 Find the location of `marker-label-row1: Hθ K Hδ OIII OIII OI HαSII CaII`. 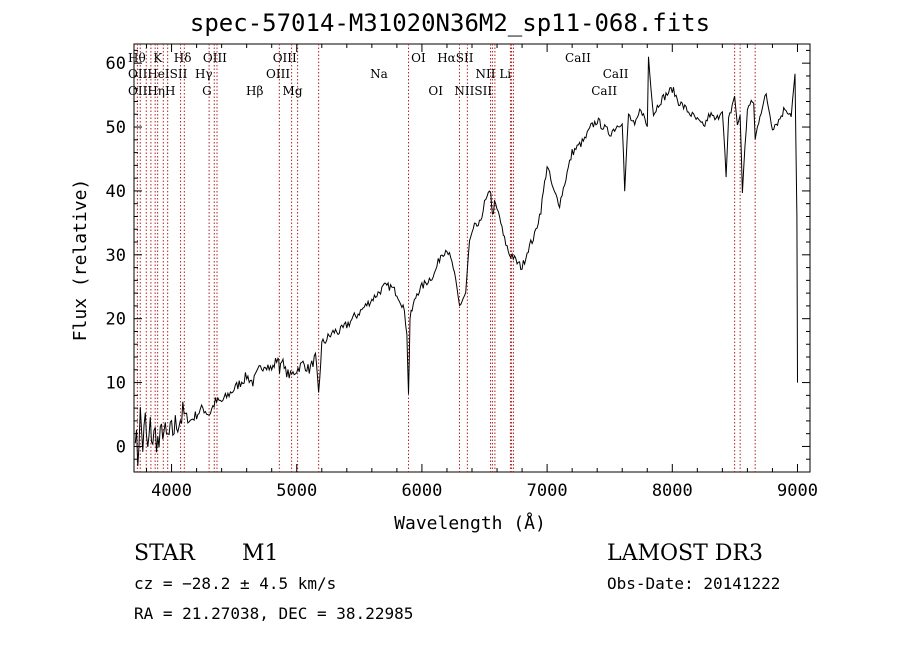

marker-label-row1: Hθ K Hδ OIII OIII OI HαSII CaII is located at coordinates (359, 58).